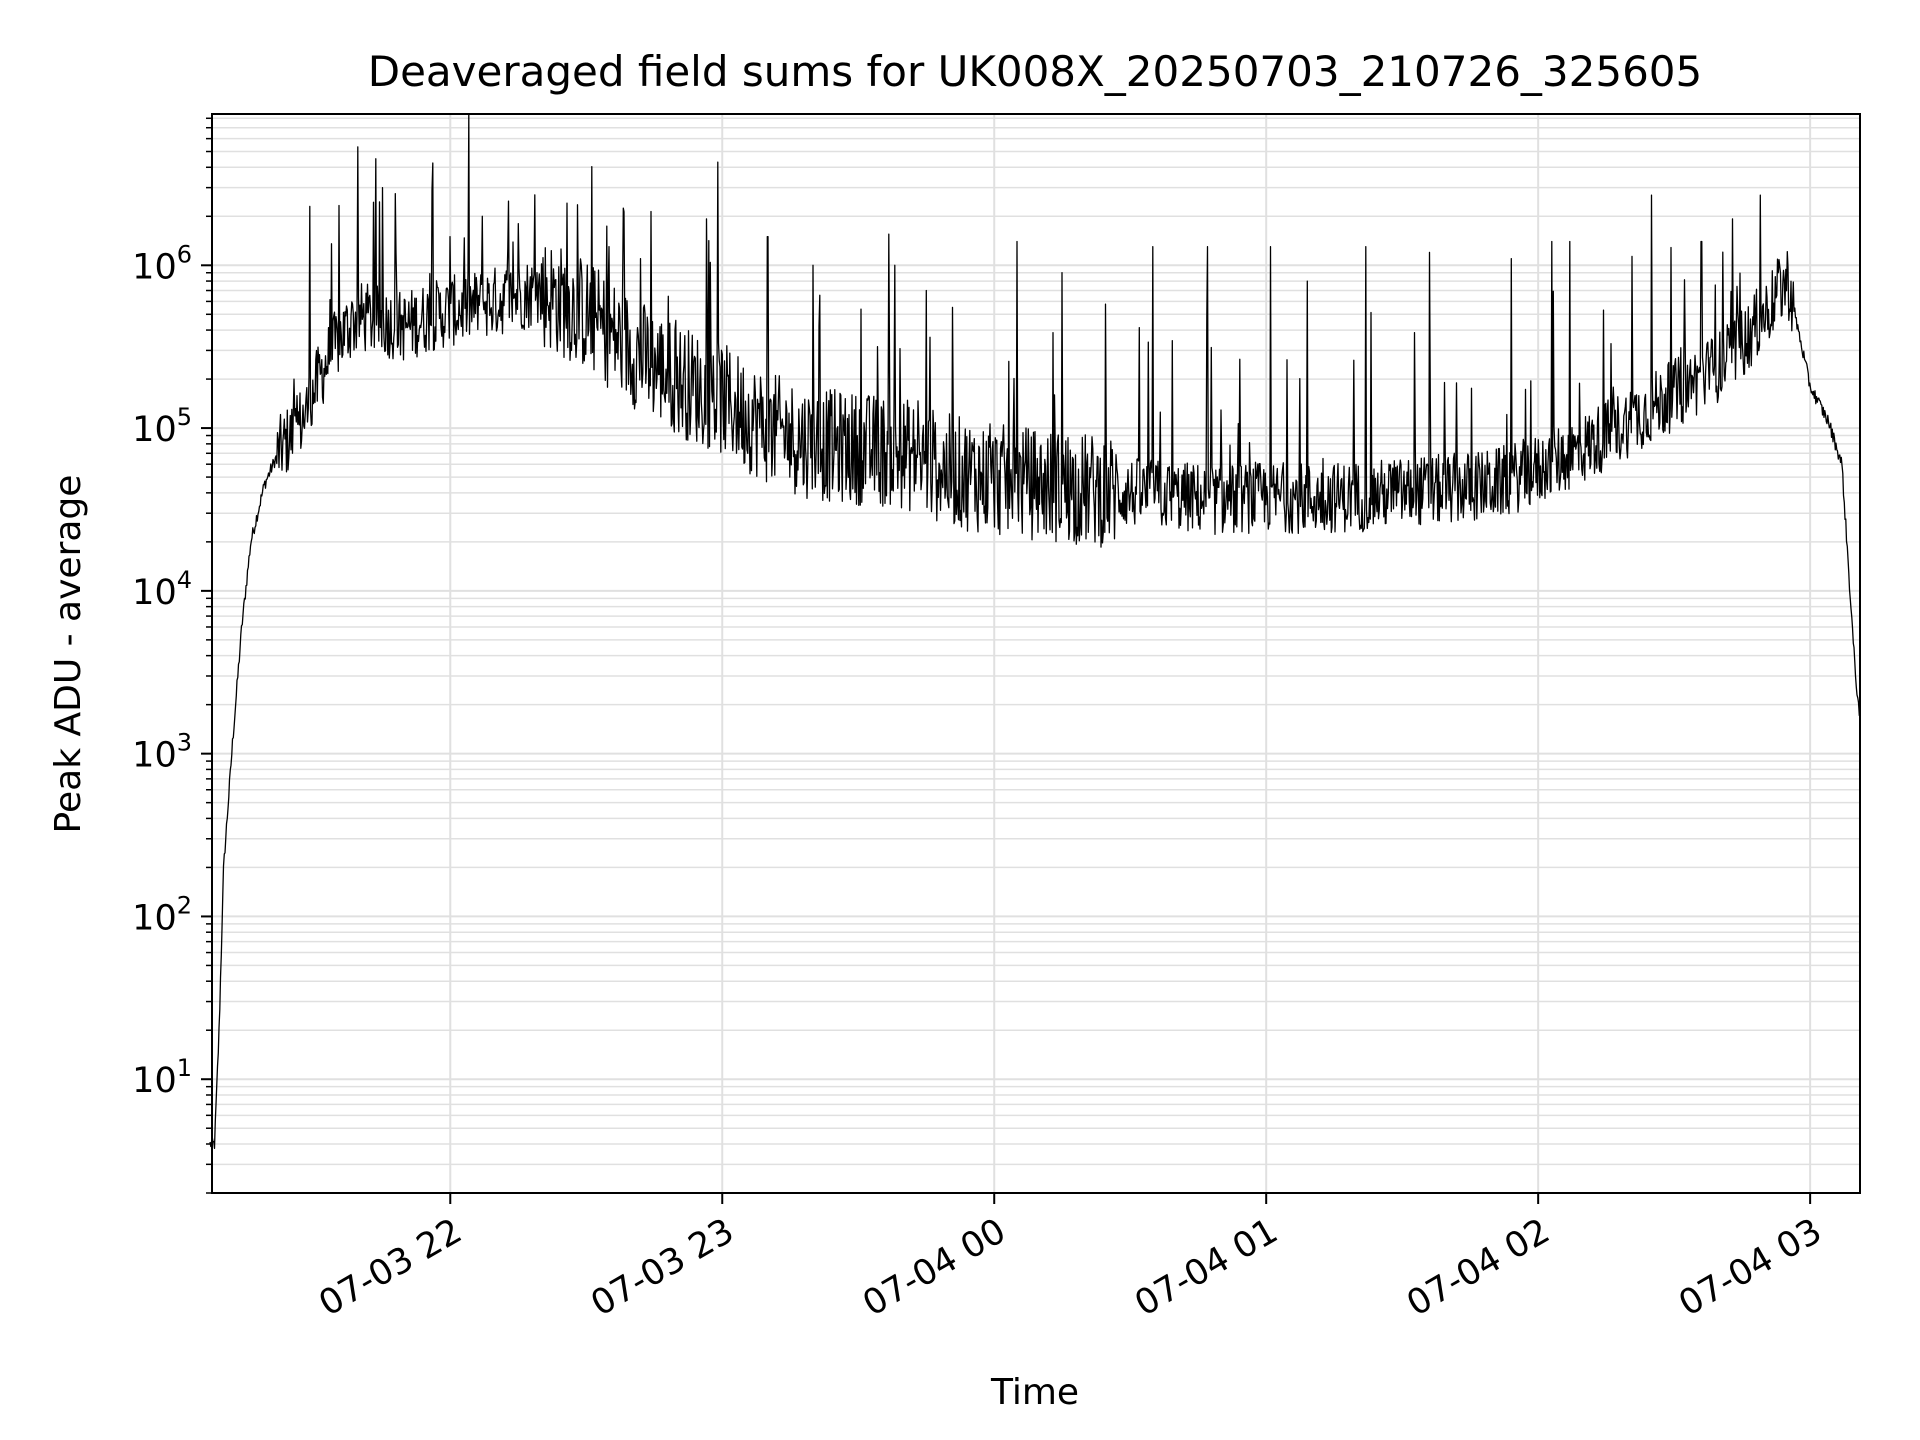 The image size is (1920, 1440). Describe the element at coordinates (1034, 1392) in the screenshot. I see `x-axis-label: Time` at that location.